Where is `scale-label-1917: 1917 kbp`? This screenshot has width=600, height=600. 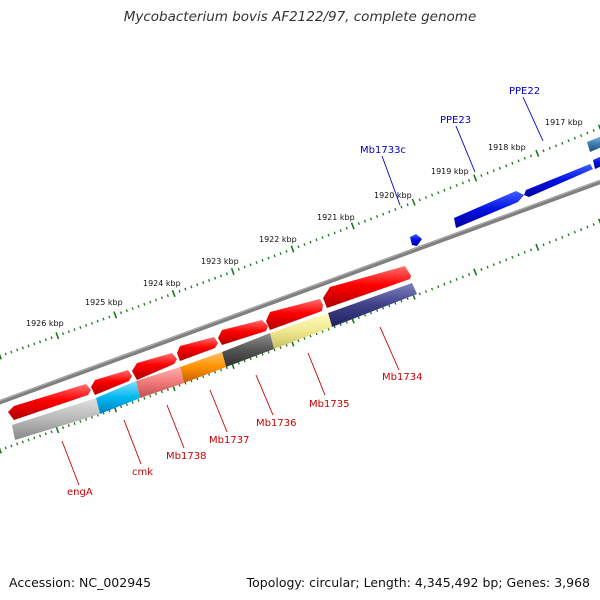
scale-label-1917: 1917 kbp is located at coordinates (564, 122).